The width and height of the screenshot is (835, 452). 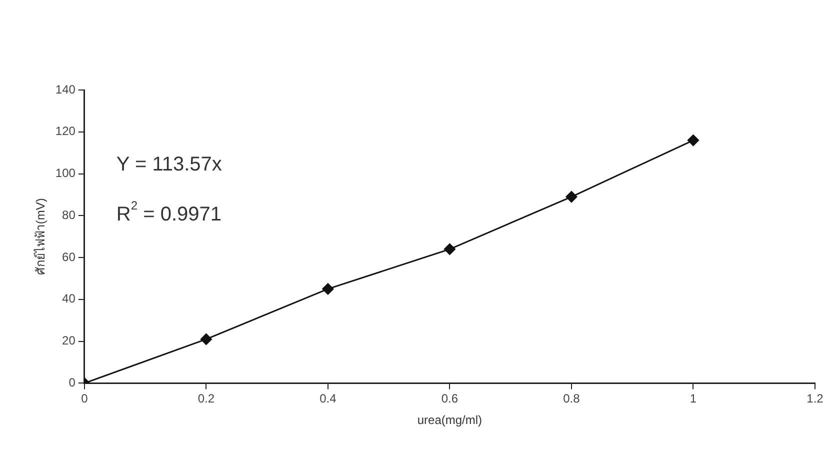 What do you see at coordinates (449, 420) in the screenshot?
I see `x-axis-title: urea(mg/ml)` at bounding box center [449, 420].